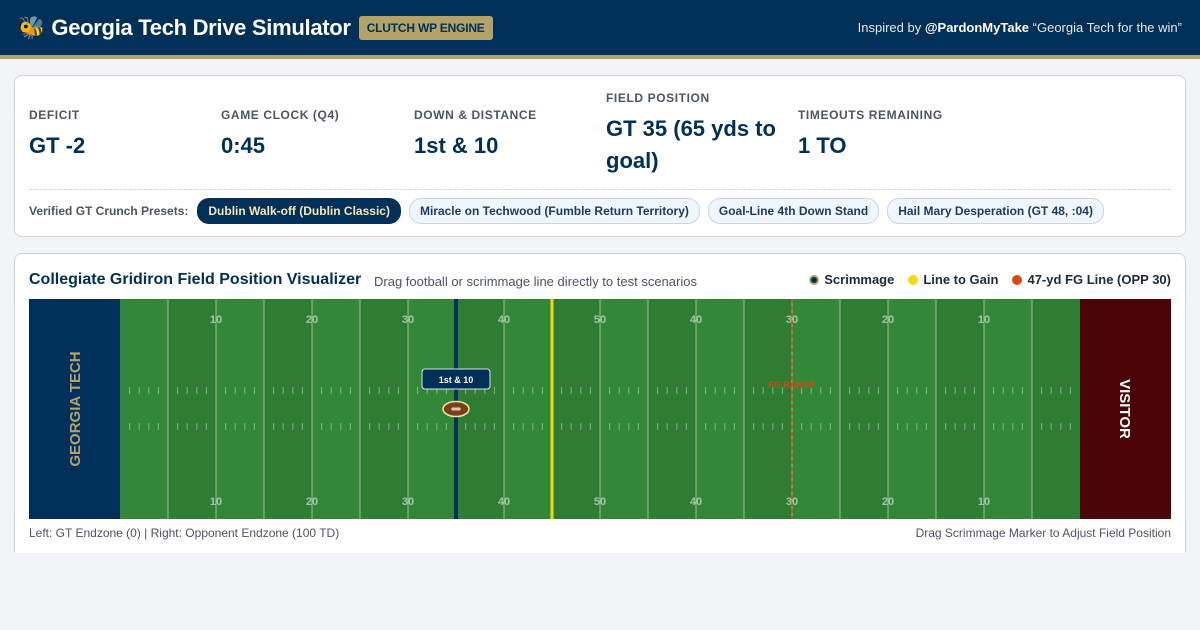 This screenshot has width=1200, height=630. I want to click on stat-value: 0:45, so click(243, 145).